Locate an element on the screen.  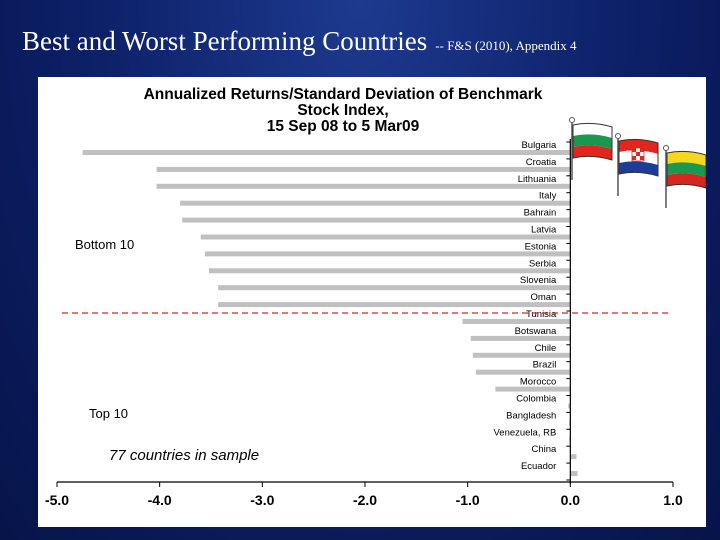
category-label: Chile is located at coordinates (546, 348).